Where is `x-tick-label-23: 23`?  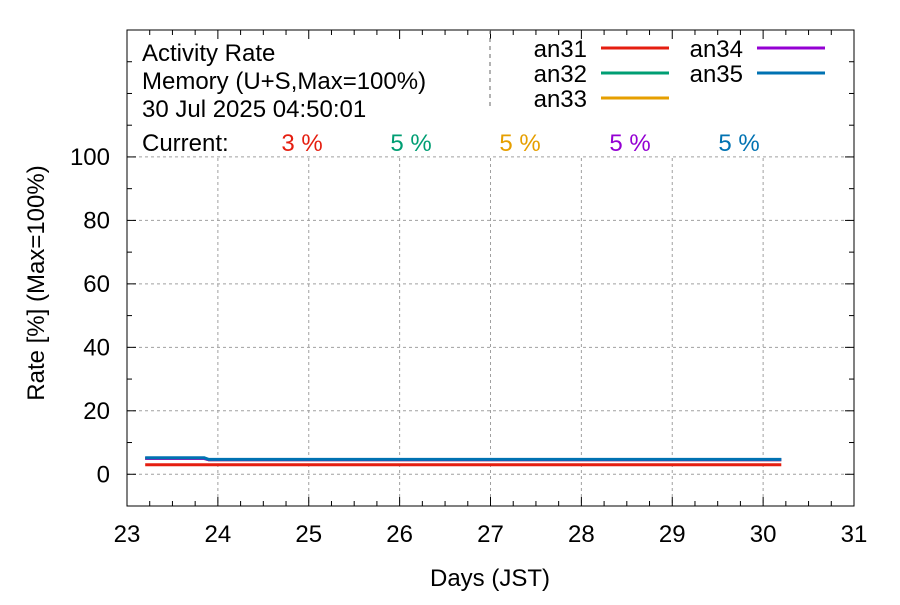 x-tick-label-23: 23 is located at coordinates (127, 534).